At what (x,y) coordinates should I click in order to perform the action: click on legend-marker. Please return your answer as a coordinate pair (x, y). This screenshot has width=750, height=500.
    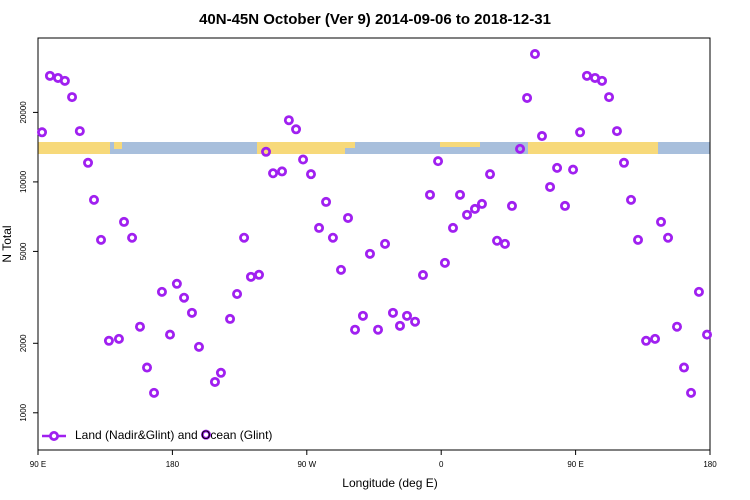
    Looking at the image, I should click on (54, 435).